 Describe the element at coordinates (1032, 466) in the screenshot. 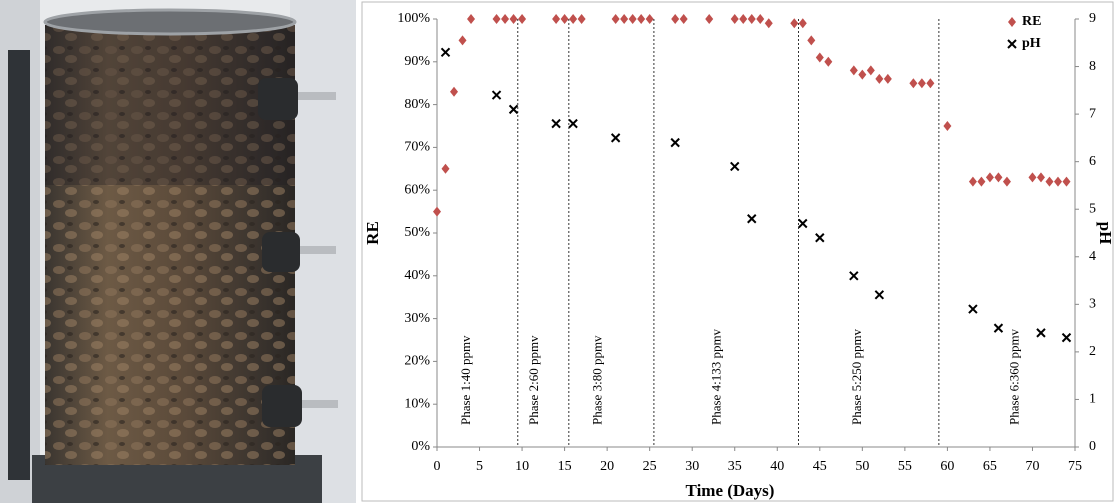

I see `x-tick-label: 70` at that location.